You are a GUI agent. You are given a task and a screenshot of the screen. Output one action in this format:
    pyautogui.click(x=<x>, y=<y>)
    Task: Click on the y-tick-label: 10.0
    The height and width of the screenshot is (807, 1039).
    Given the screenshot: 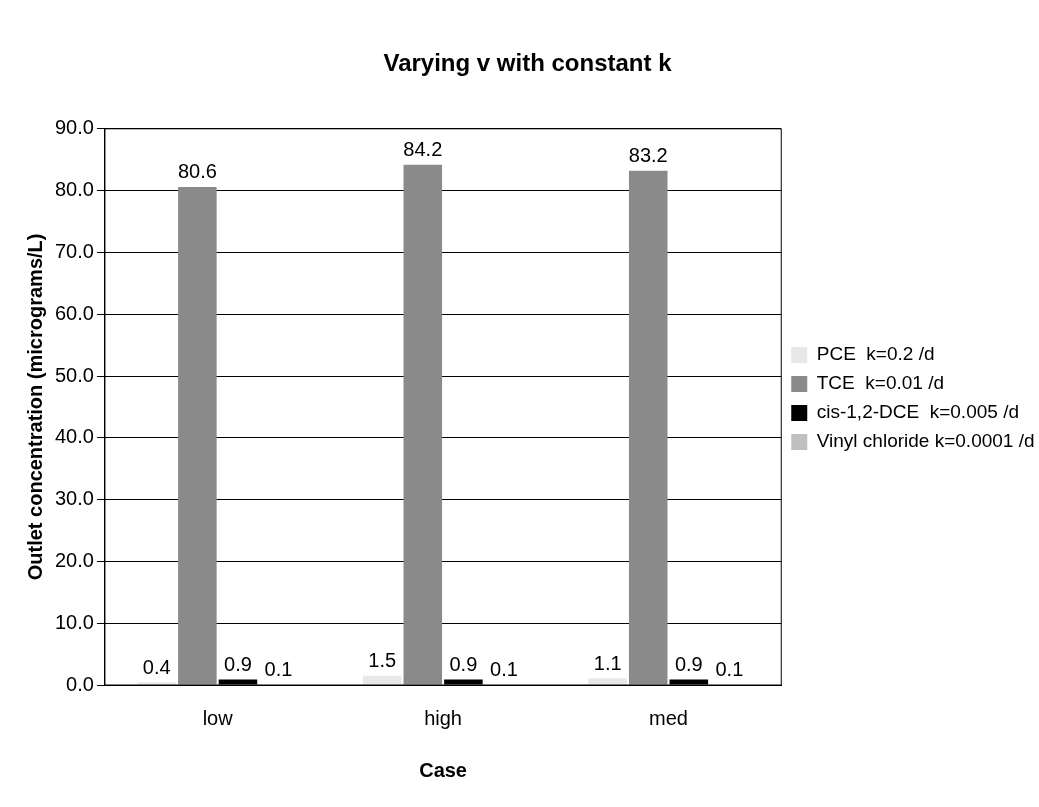 What is the action you would take?
    pyautogui.click(x=74, y=621)
    